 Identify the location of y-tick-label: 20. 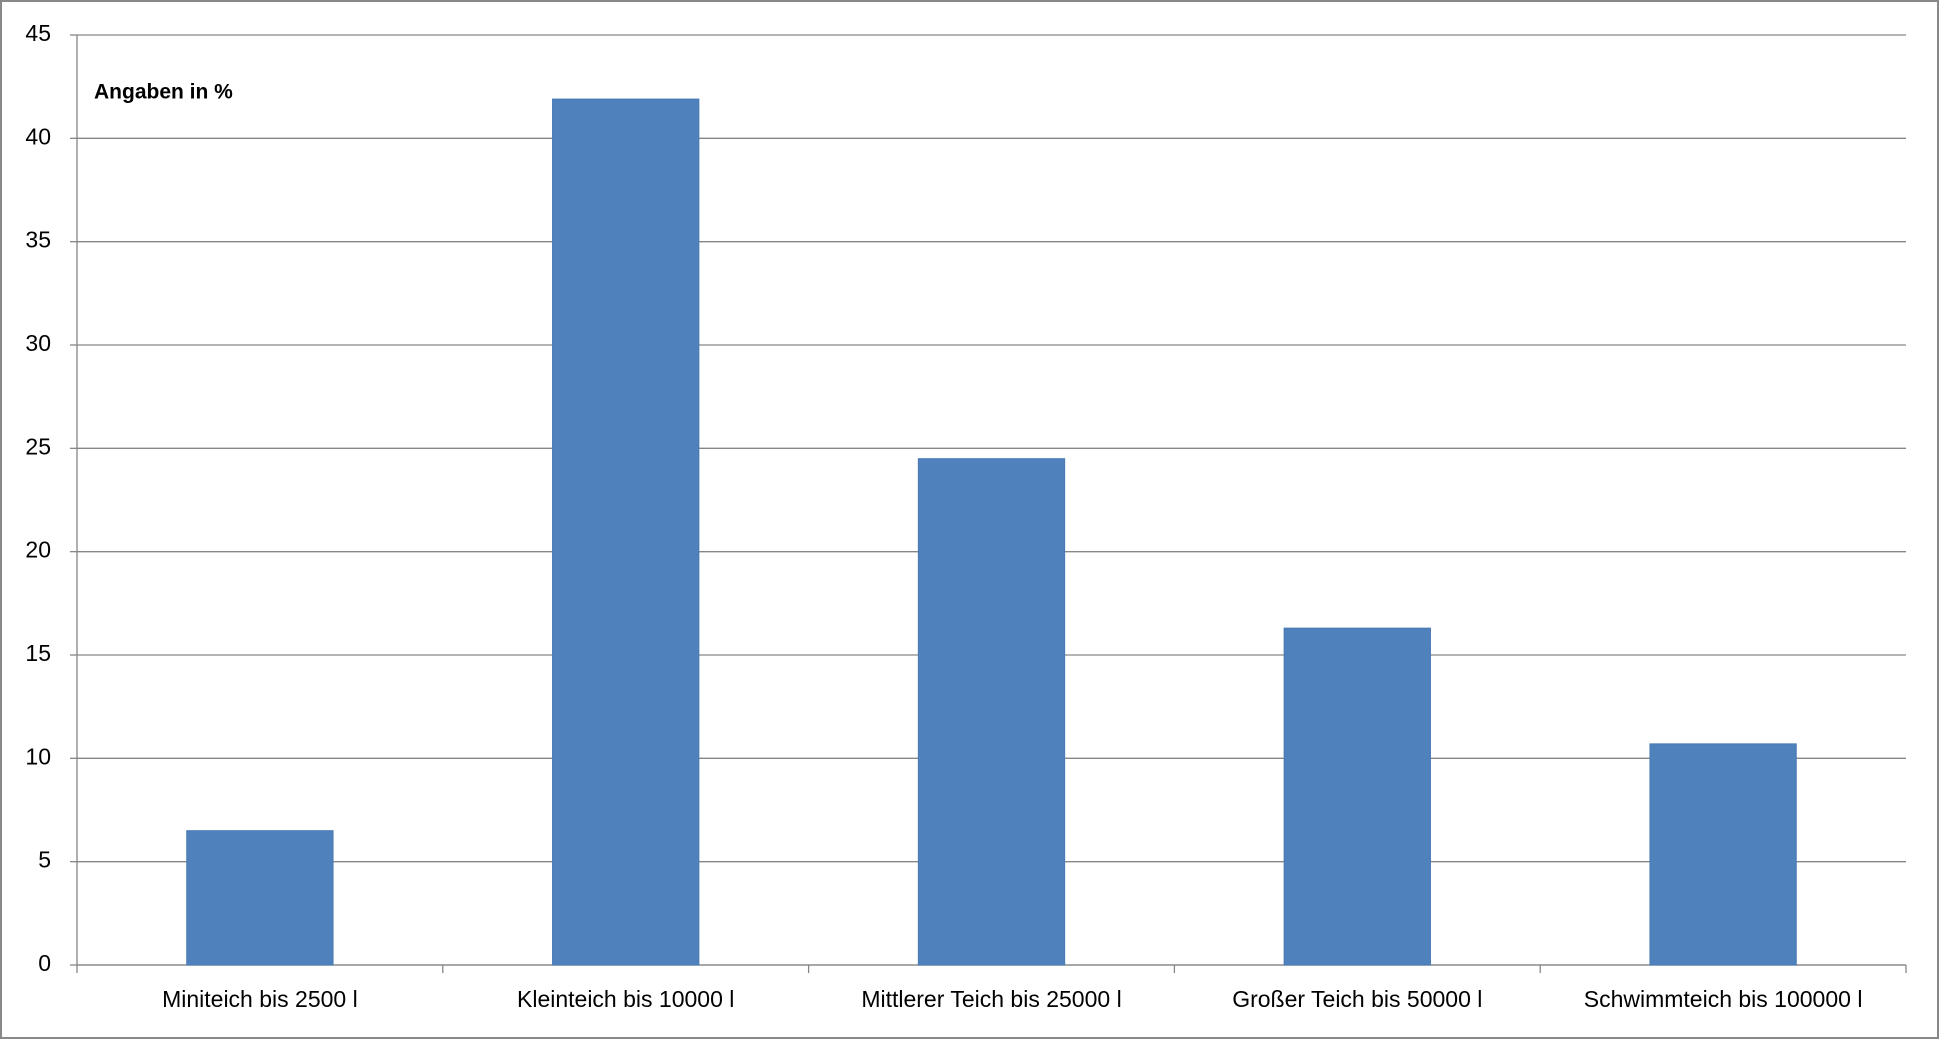
(38, 550).